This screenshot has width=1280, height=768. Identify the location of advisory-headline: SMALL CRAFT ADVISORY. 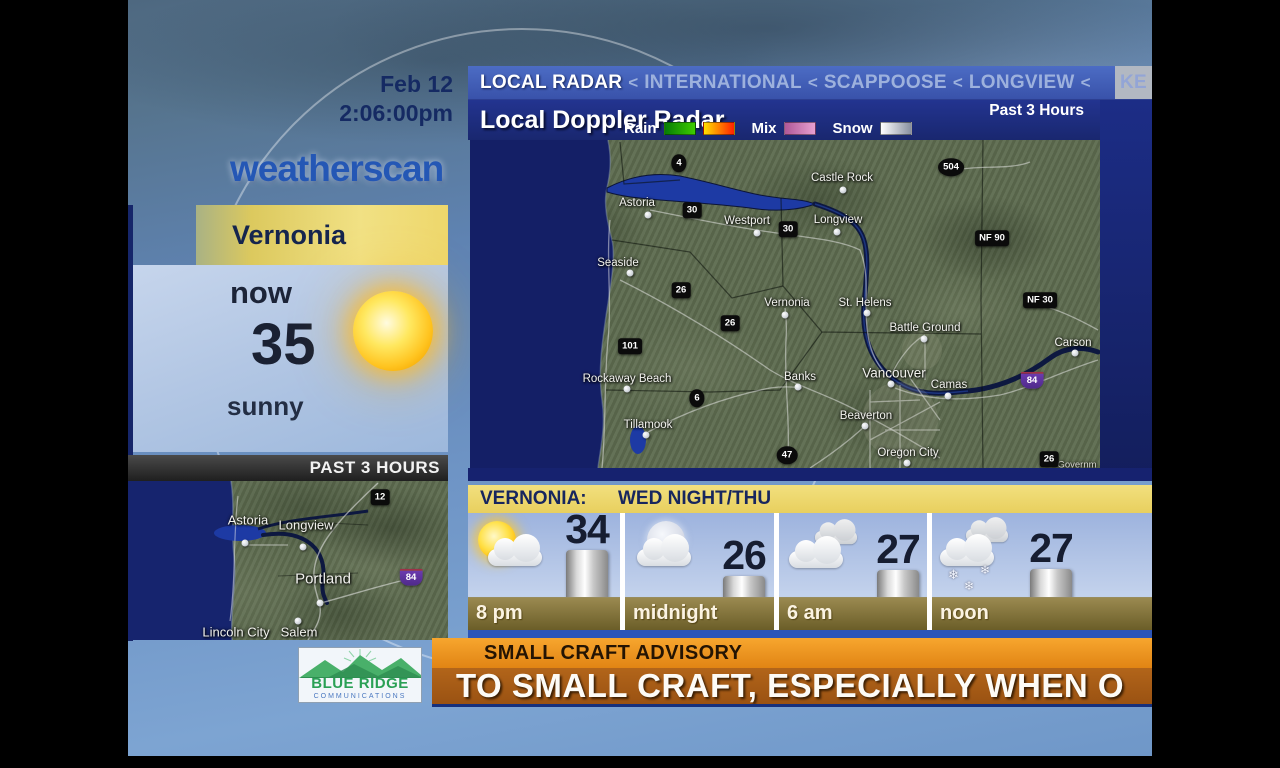
(613, 653).